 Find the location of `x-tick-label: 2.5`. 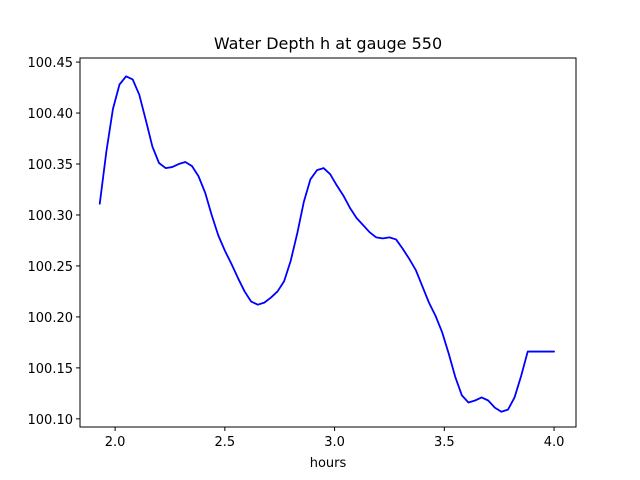

x-tick-label: 2.5 is located at coordinates (225, 442).